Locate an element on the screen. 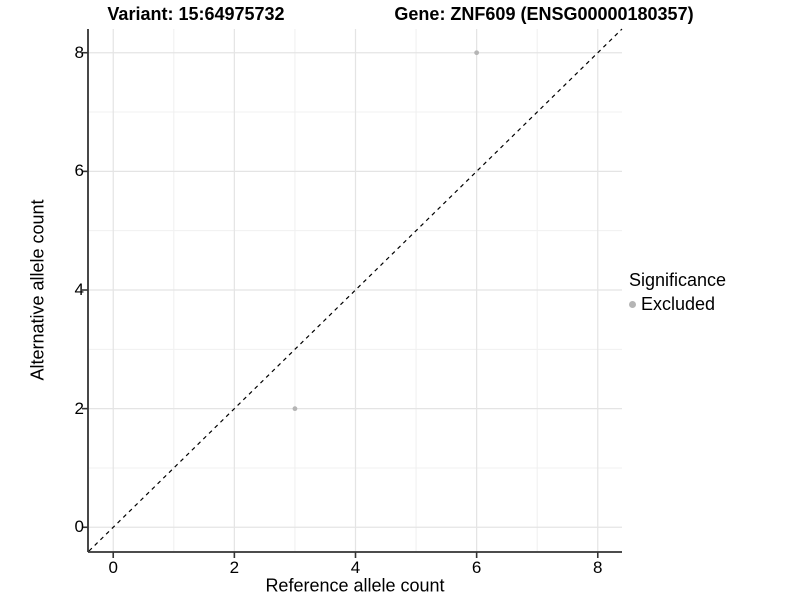  y-tick-label: 0 is located at coordinates (79, 527).